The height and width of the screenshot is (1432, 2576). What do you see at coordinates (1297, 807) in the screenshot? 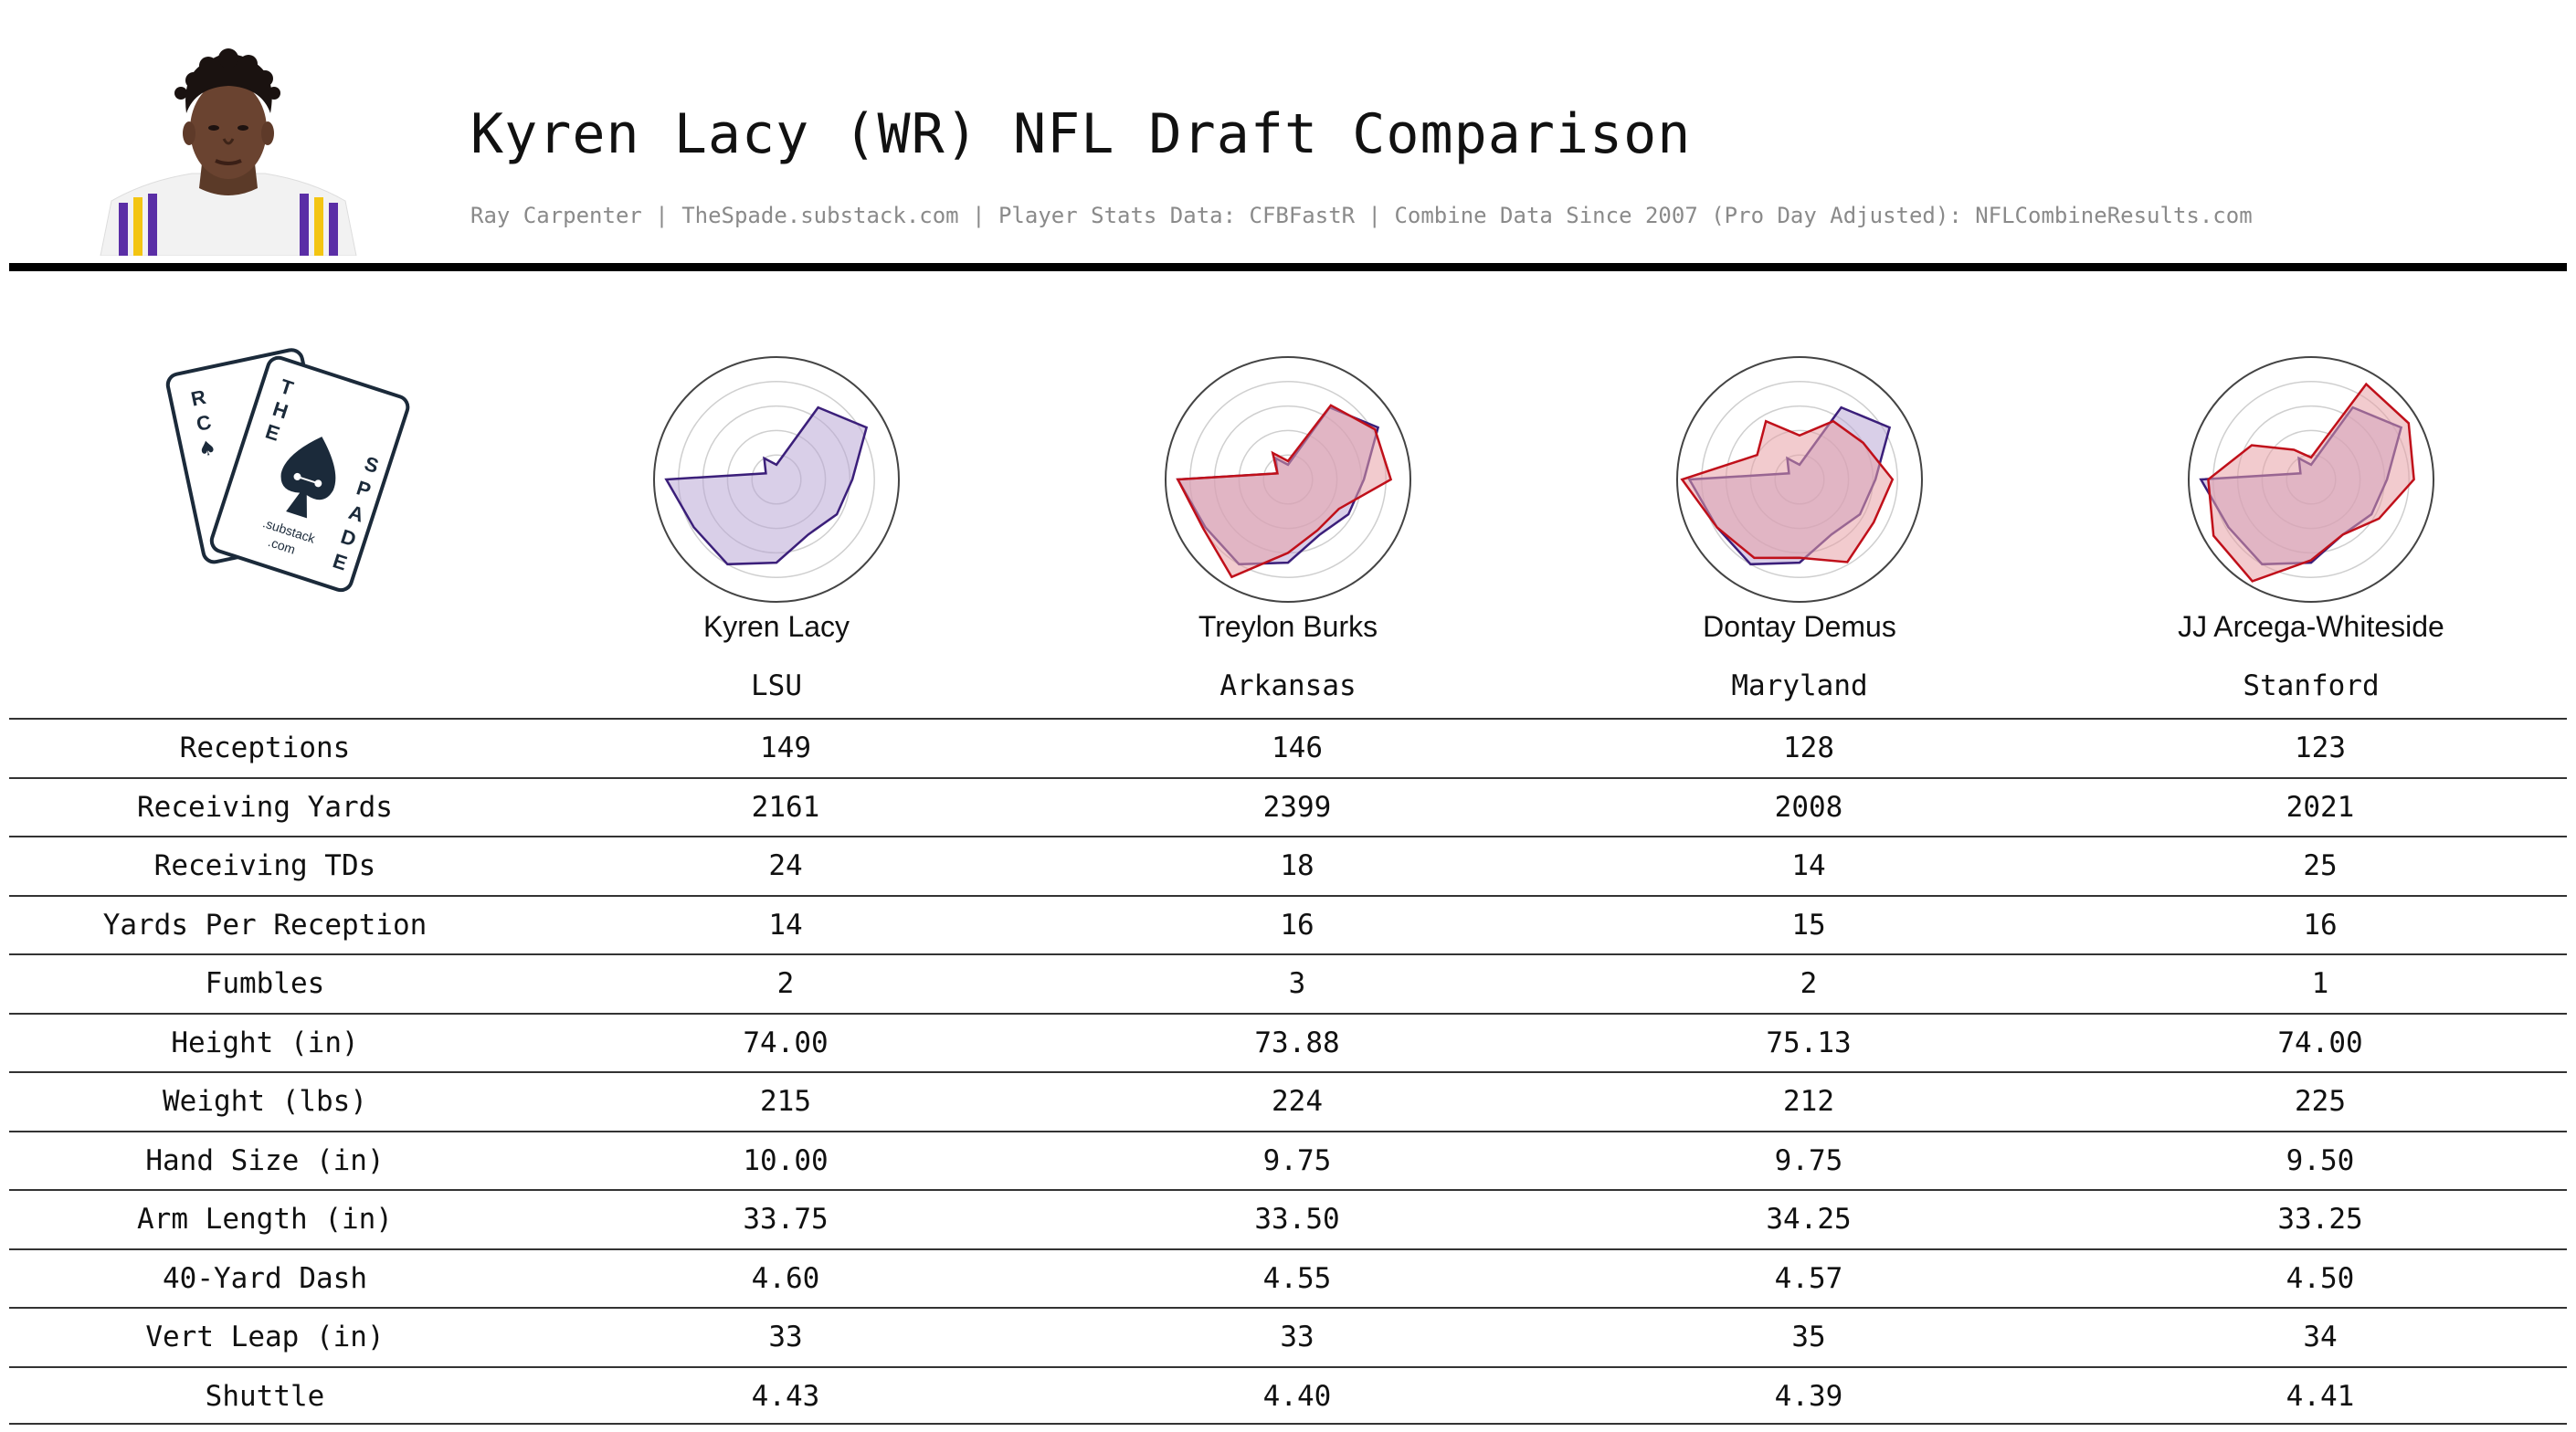
I see `table-cell: 2399` at bounding box center [1297, 807].